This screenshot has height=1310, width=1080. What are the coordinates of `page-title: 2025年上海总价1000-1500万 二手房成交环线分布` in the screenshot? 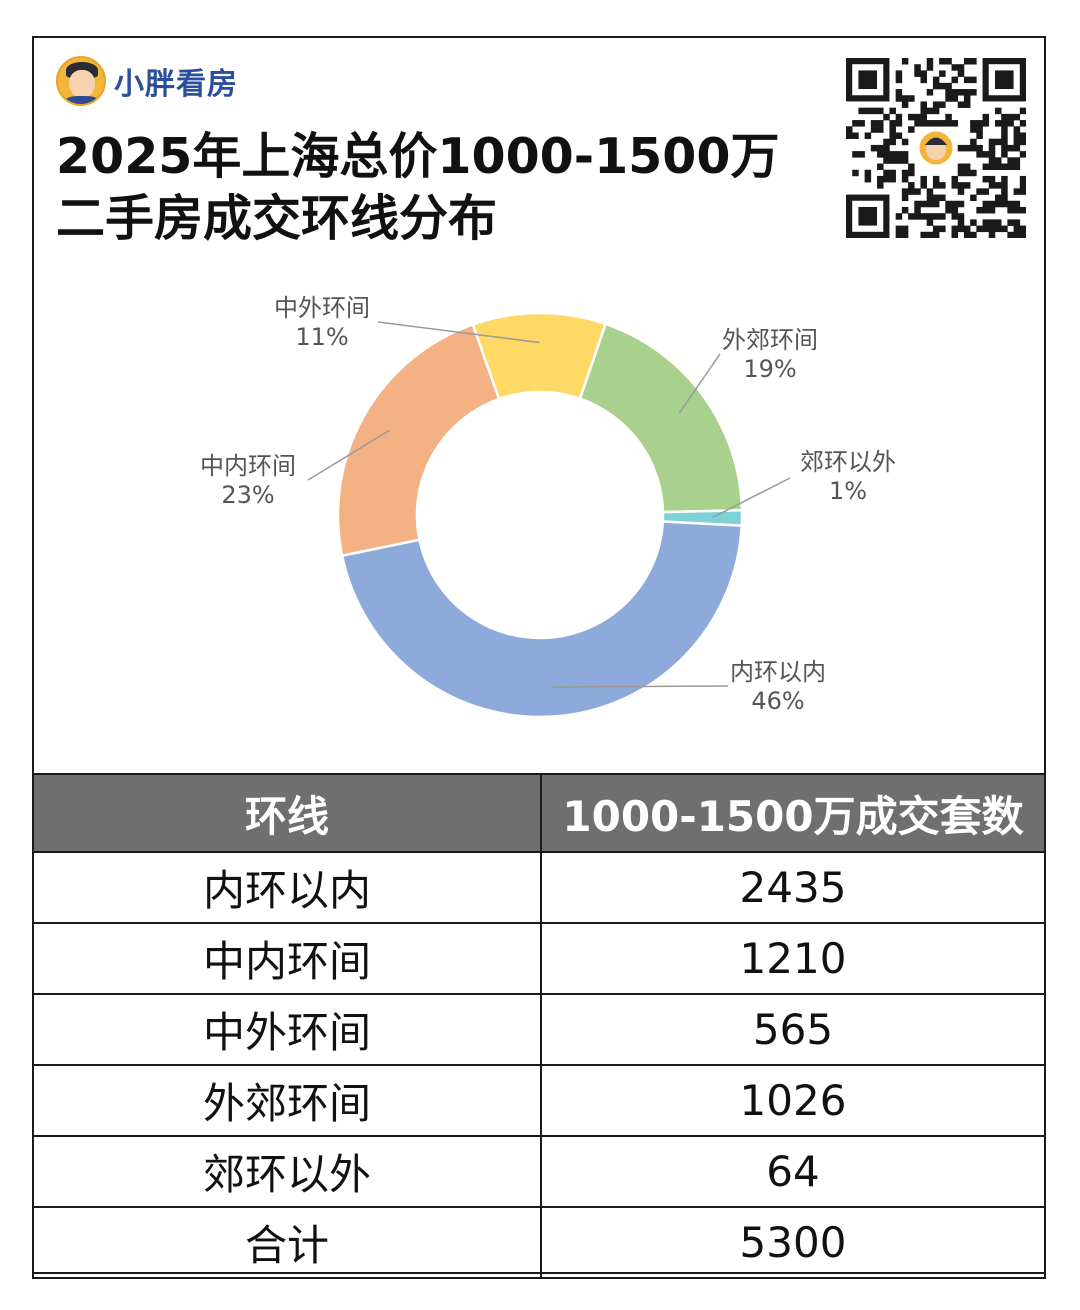 It's located at (417, 188).